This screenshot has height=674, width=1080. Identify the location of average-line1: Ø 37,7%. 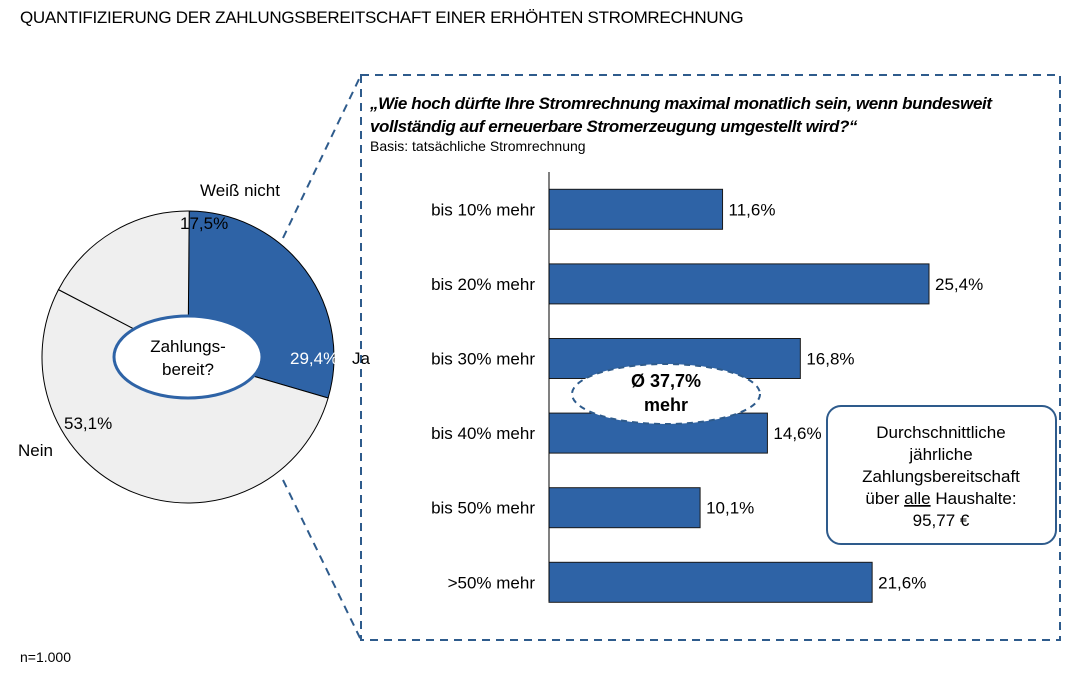
(666, 381).